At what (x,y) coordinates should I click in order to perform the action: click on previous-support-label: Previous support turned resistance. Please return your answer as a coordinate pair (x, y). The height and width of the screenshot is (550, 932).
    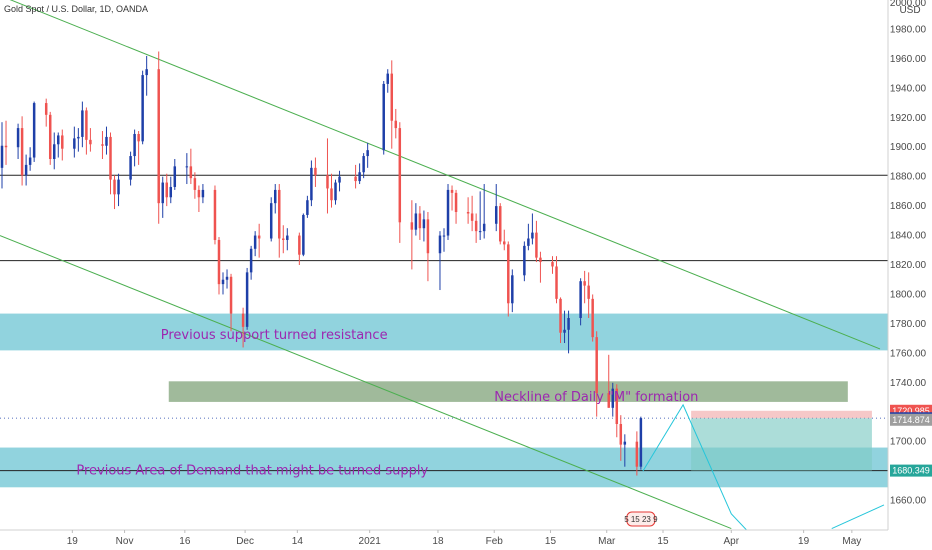
    Looking at the image, I should click on (274, 335).